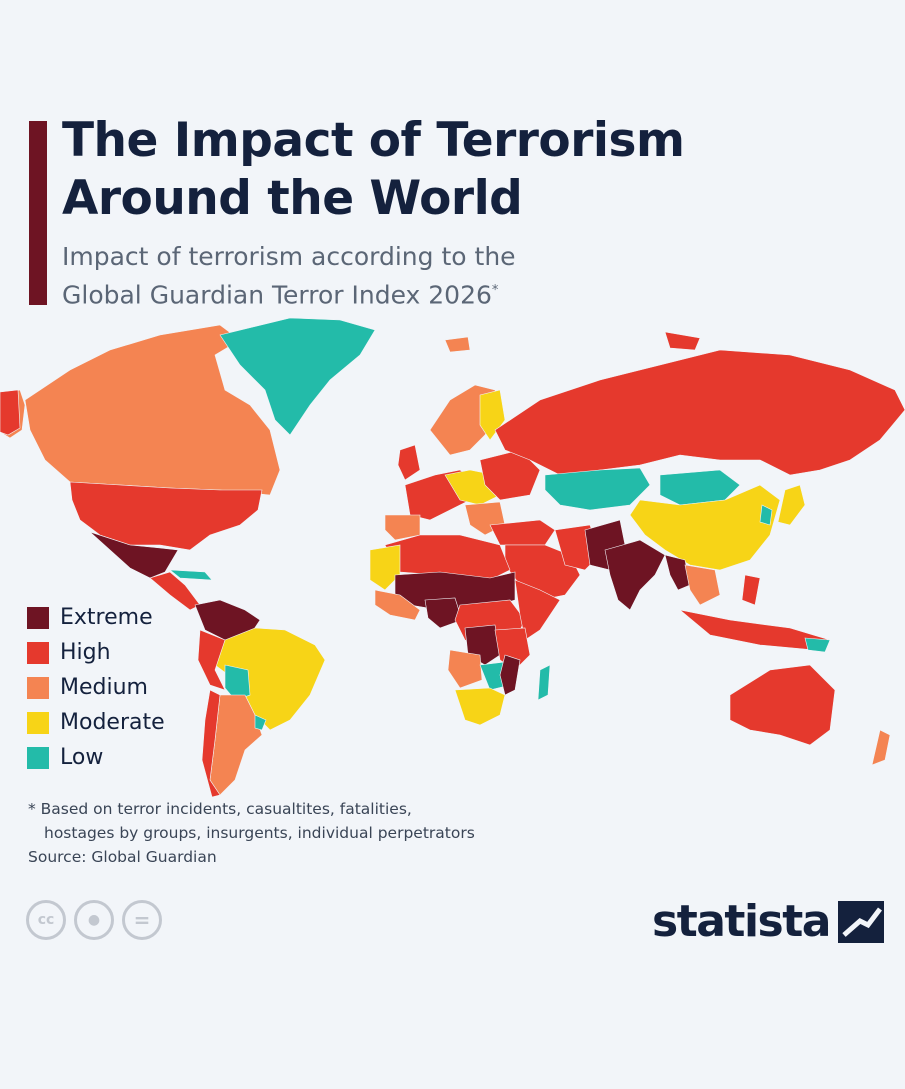  I want to click on region-iberia, so click(402, 527).